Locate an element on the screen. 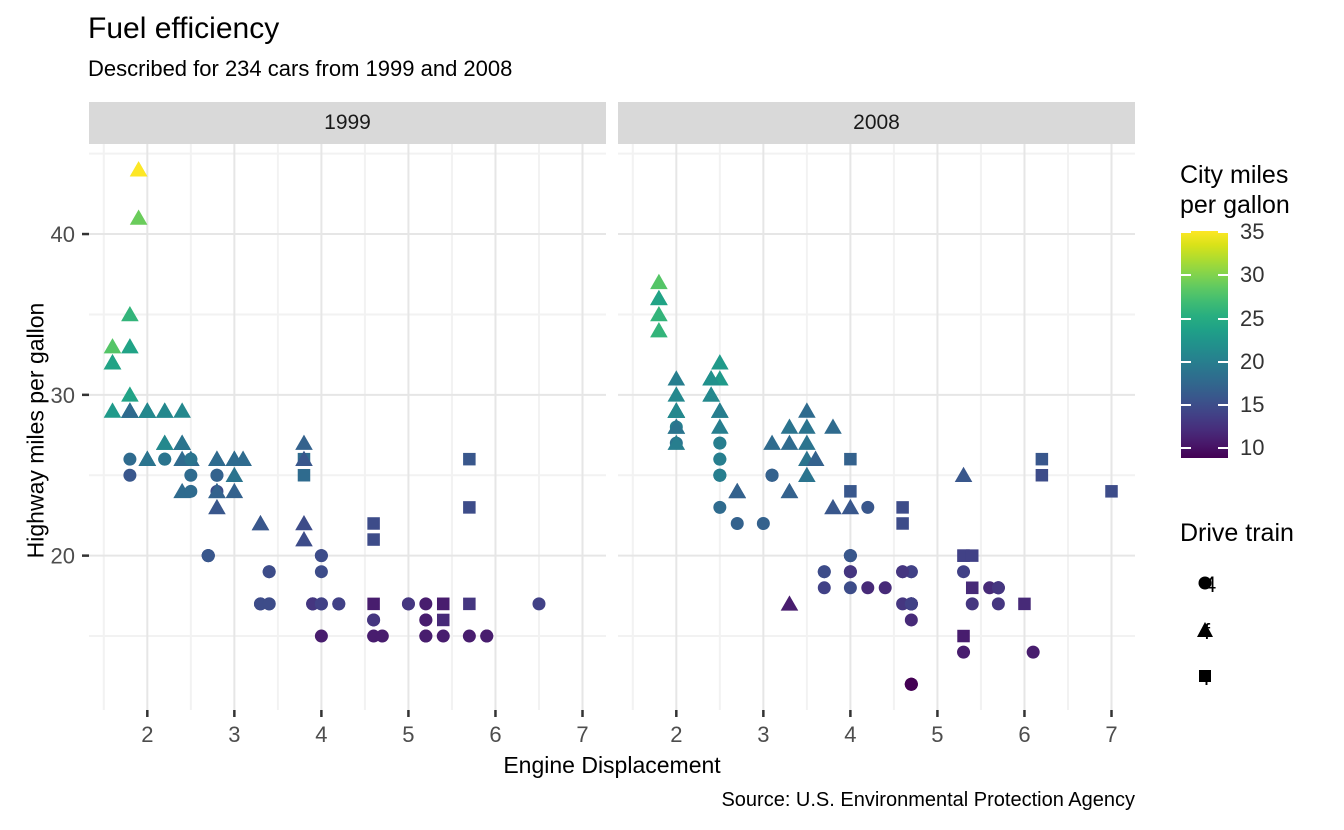  facet-strip-1999: 1999 is located at coordinates (347, 123).